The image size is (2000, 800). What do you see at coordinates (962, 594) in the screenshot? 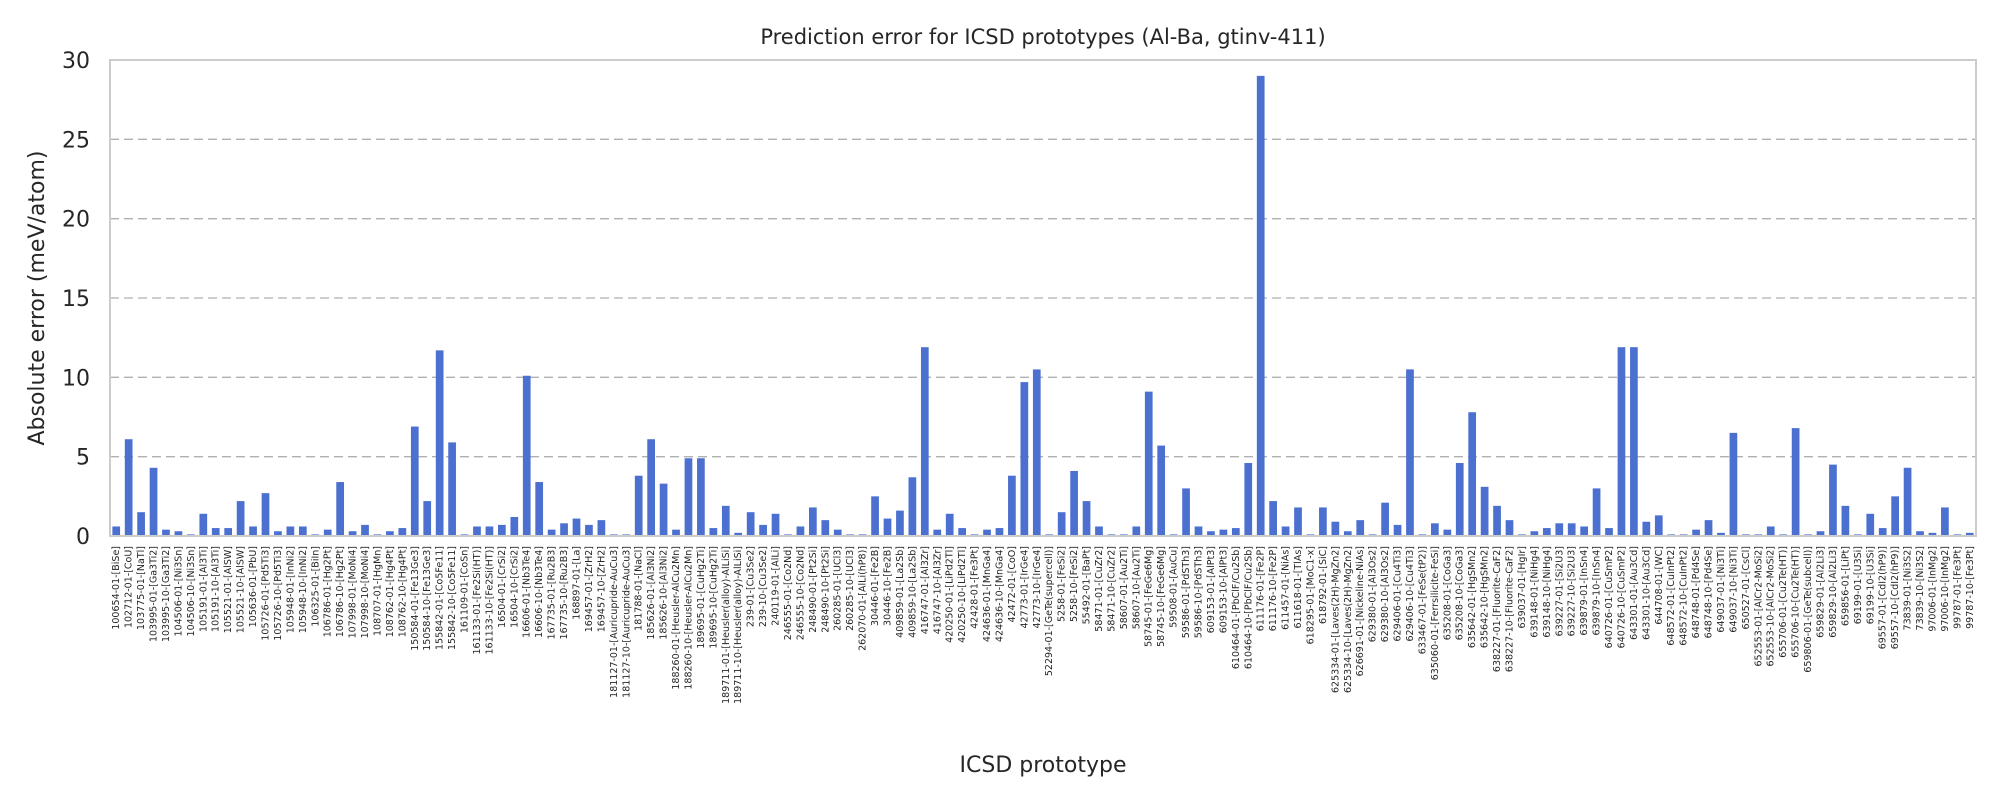
I see `x-tick-label: 420250-10-[LiPd2Tl]` at bounding box center [962, 594].